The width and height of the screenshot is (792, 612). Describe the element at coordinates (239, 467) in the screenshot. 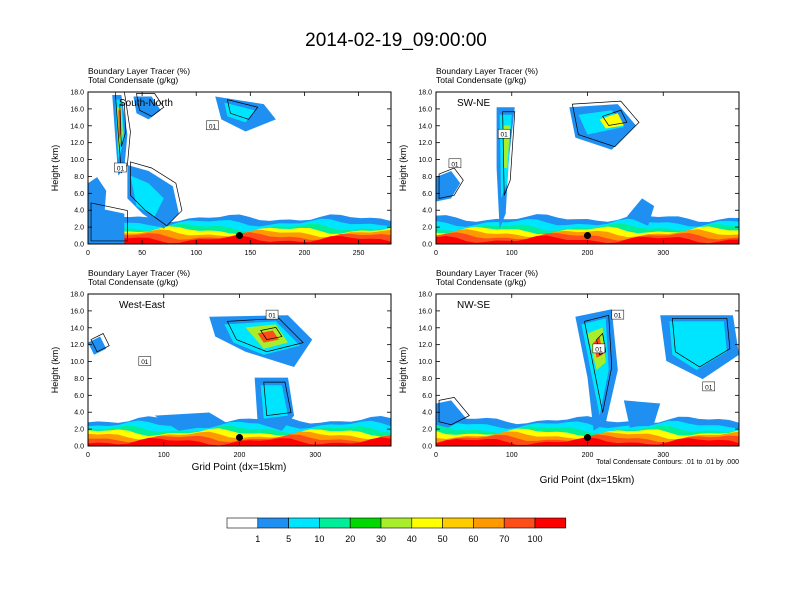

I see `x-axis-label-left: Grid Point (dx=15km)` at that location.